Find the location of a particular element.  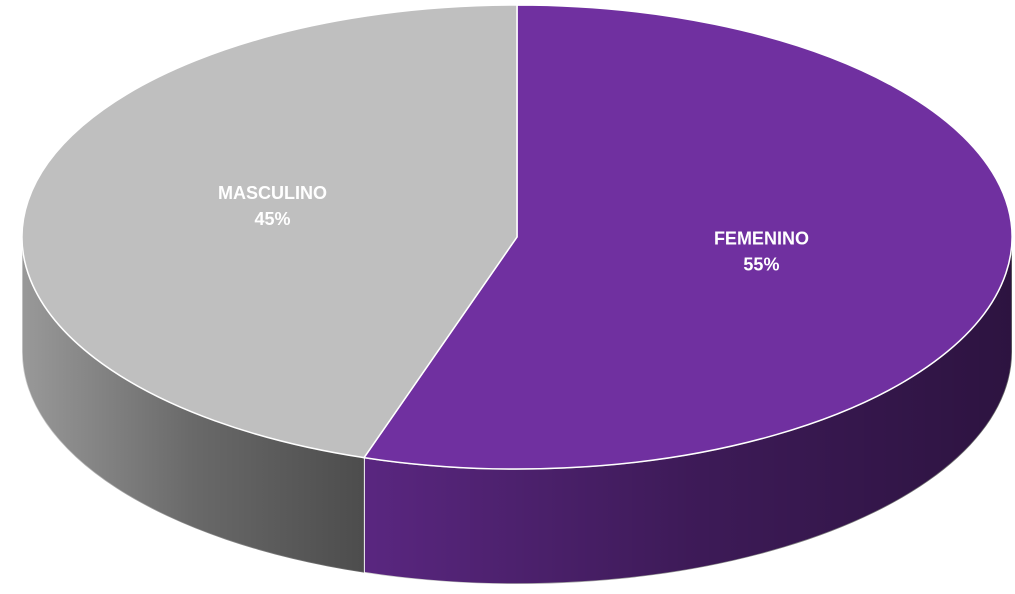

data-label-value: 45% is located at coordinates (273, 219).